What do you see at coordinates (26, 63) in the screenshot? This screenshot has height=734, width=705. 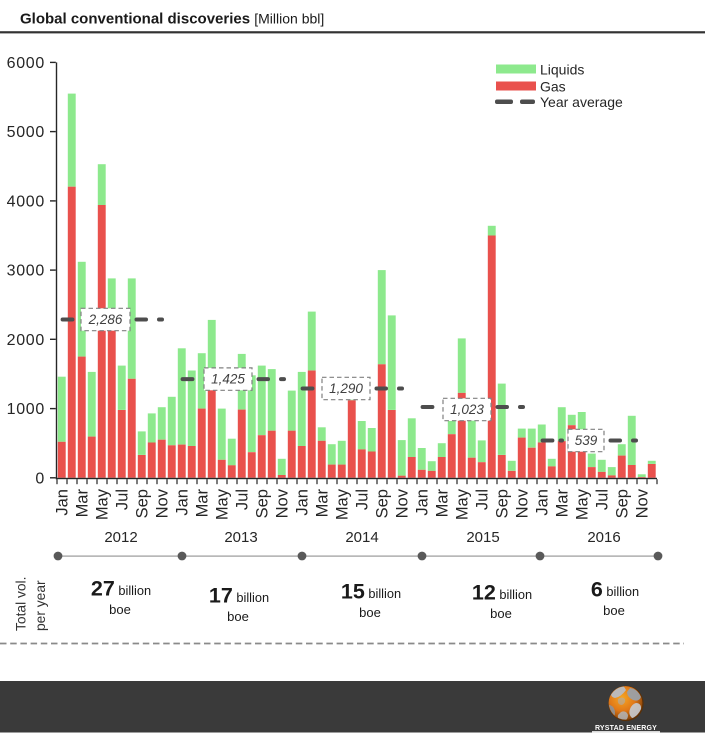 I see `svg-text: 6000` at bounding box center [26, 63].